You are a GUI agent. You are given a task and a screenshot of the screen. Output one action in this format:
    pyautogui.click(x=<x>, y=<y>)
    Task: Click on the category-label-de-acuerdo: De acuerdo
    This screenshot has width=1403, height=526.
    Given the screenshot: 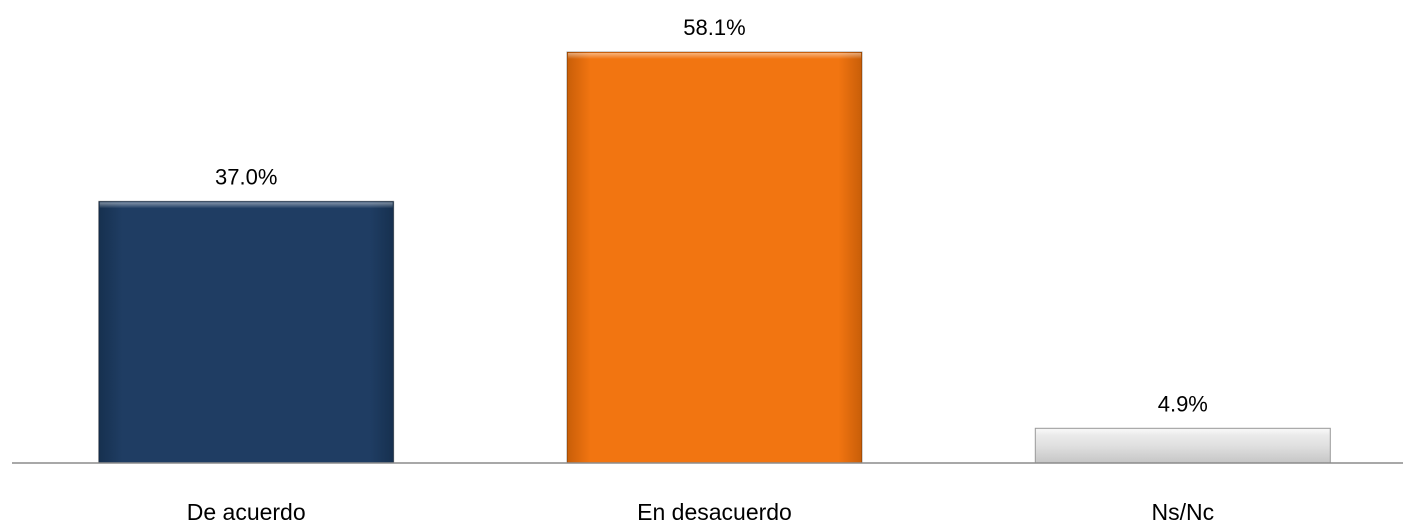 What is the action you would take?
    pyautogui.click(x=246, y=512)
    